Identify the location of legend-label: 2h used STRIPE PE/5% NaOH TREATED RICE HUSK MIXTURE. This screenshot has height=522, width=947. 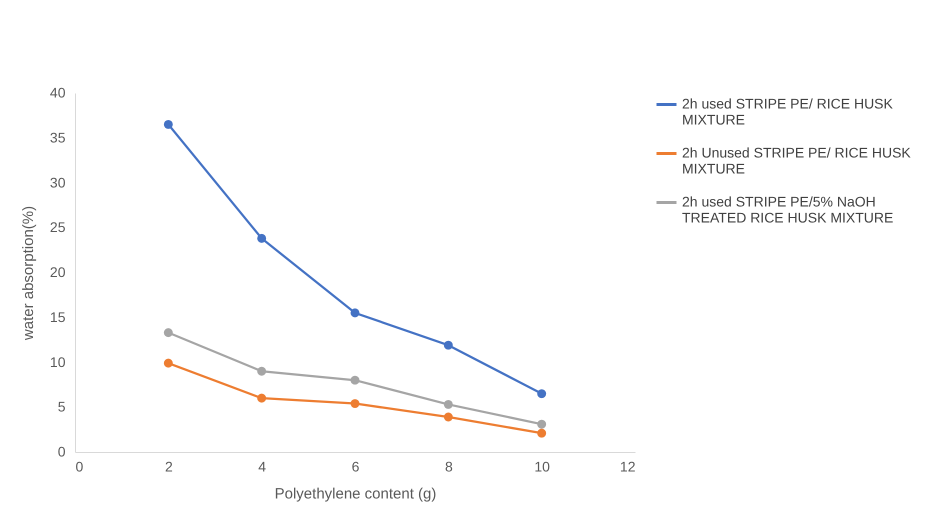
(788, 210).